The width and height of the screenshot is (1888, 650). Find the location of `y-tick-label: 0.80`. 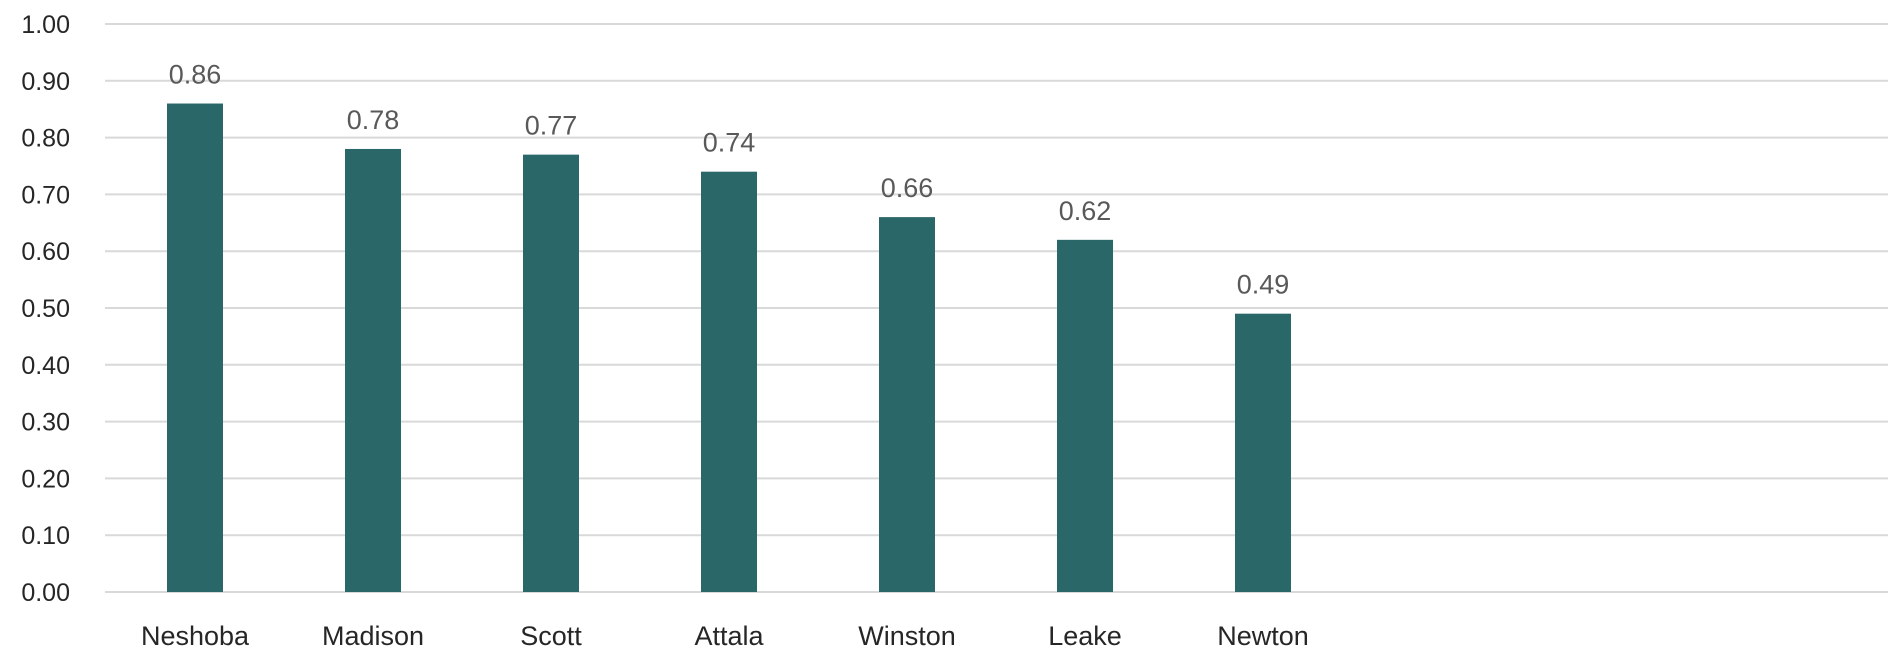

y-tick-label: 0.80 is located at coordinates (45, 139).